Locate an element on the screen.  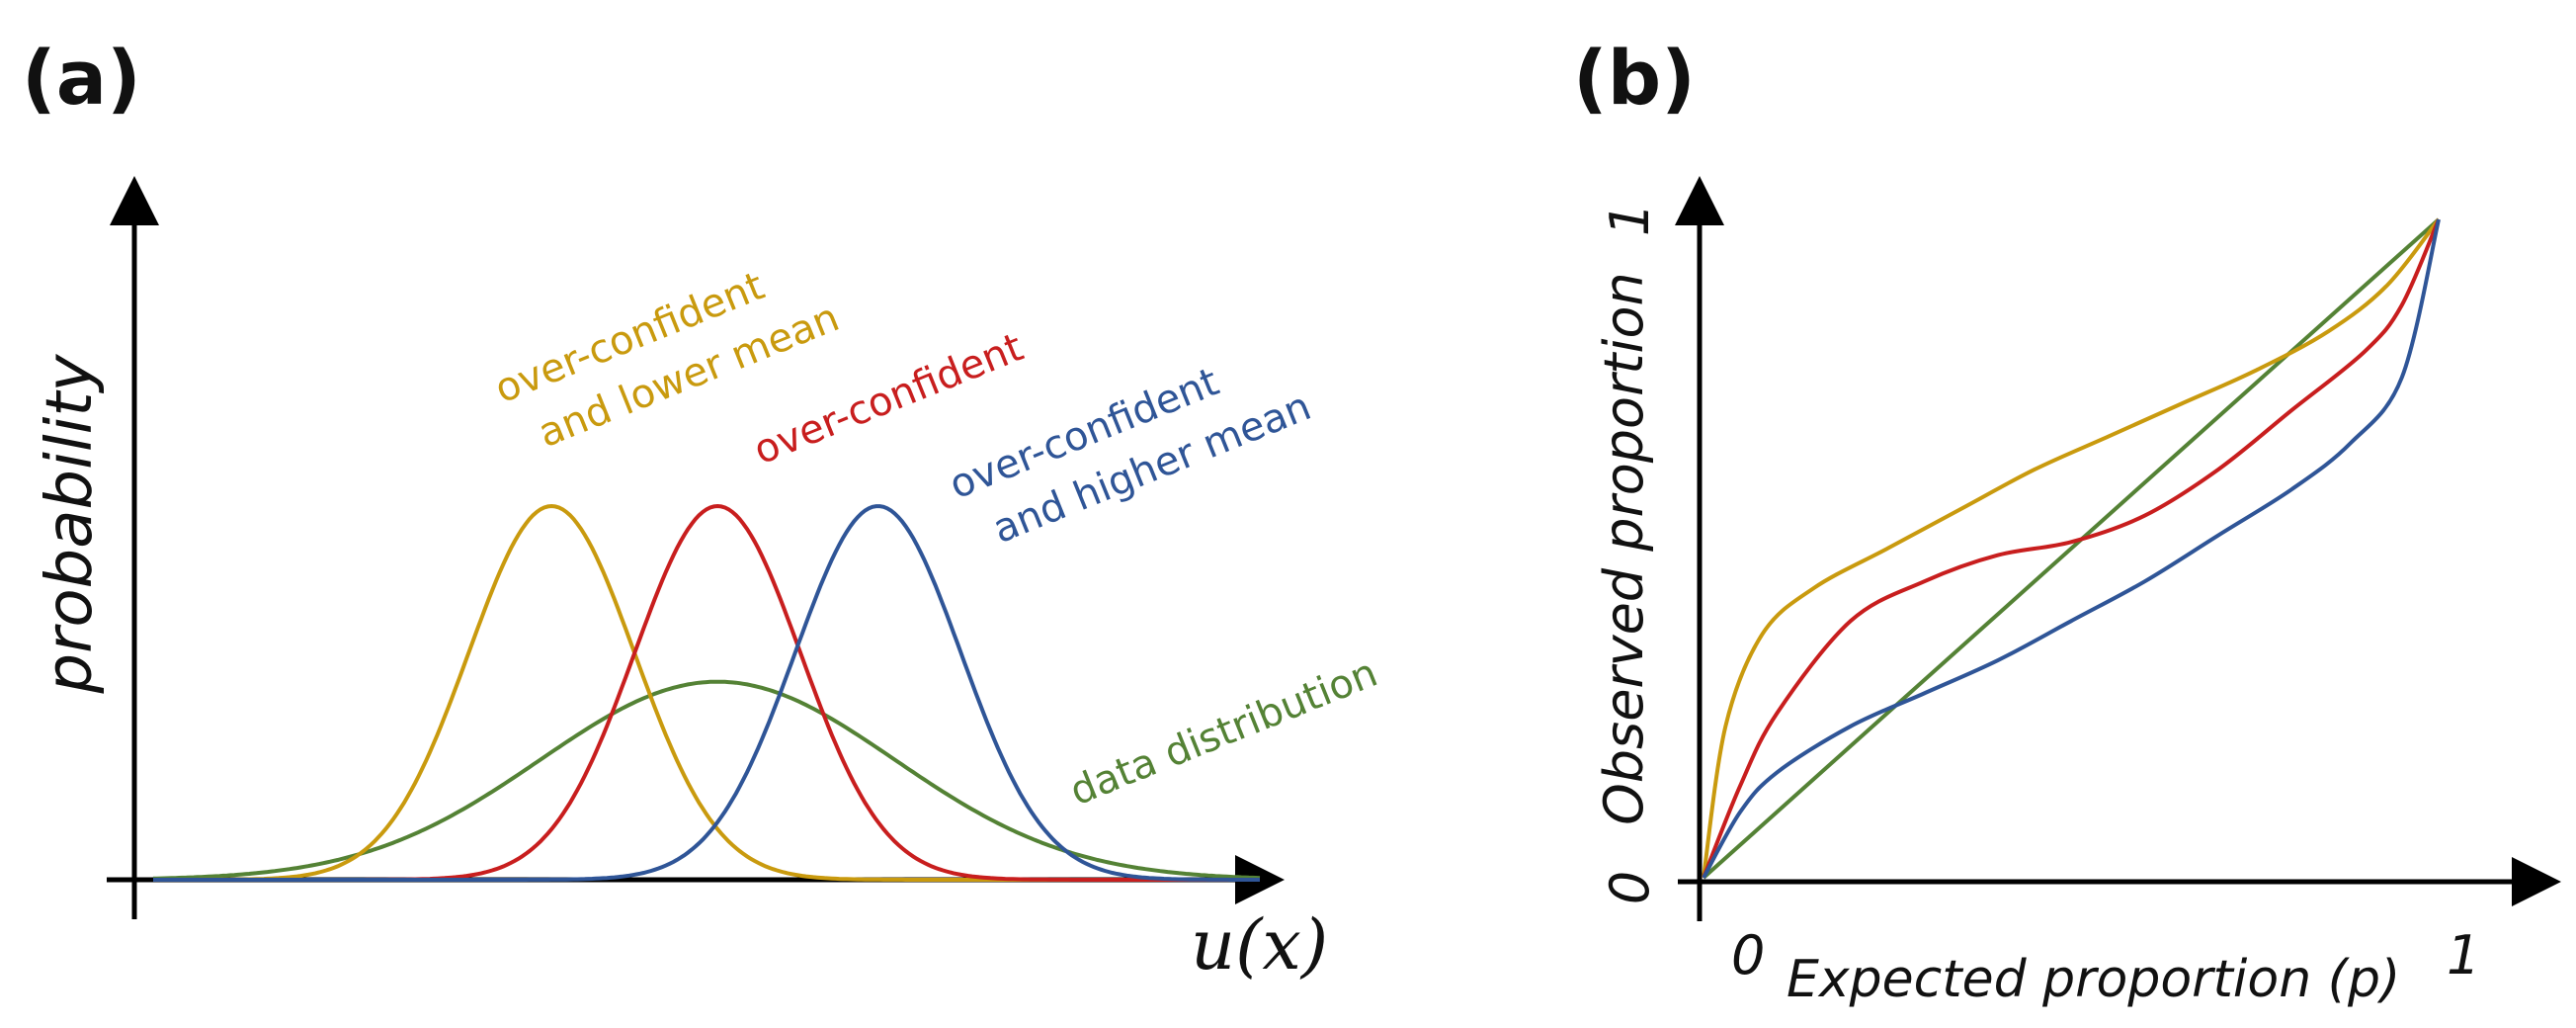
panel-b-y-tick-1: 1 is located at coordinates (1630, 219).